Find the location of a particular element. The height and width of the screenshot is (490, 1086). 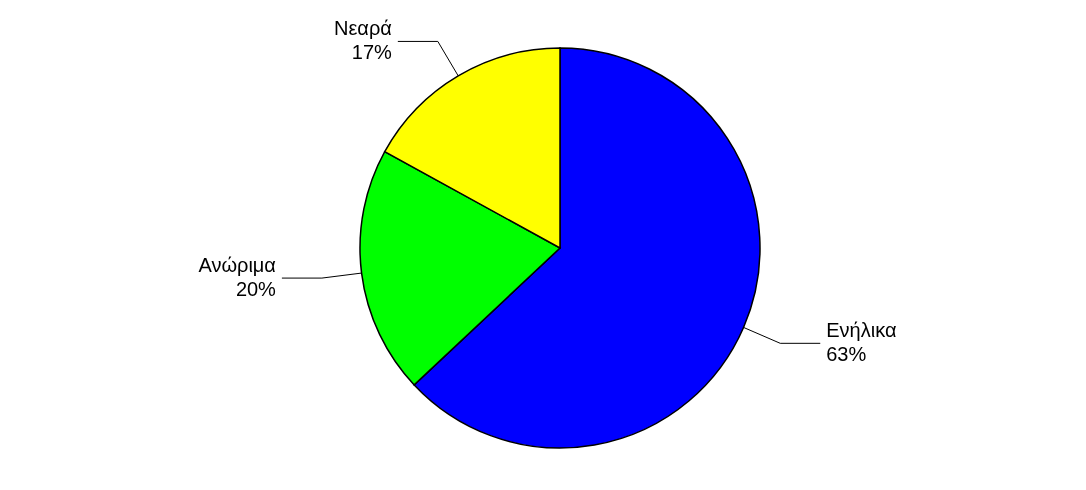

data-label: 20% is located at coordinates (256, 289).